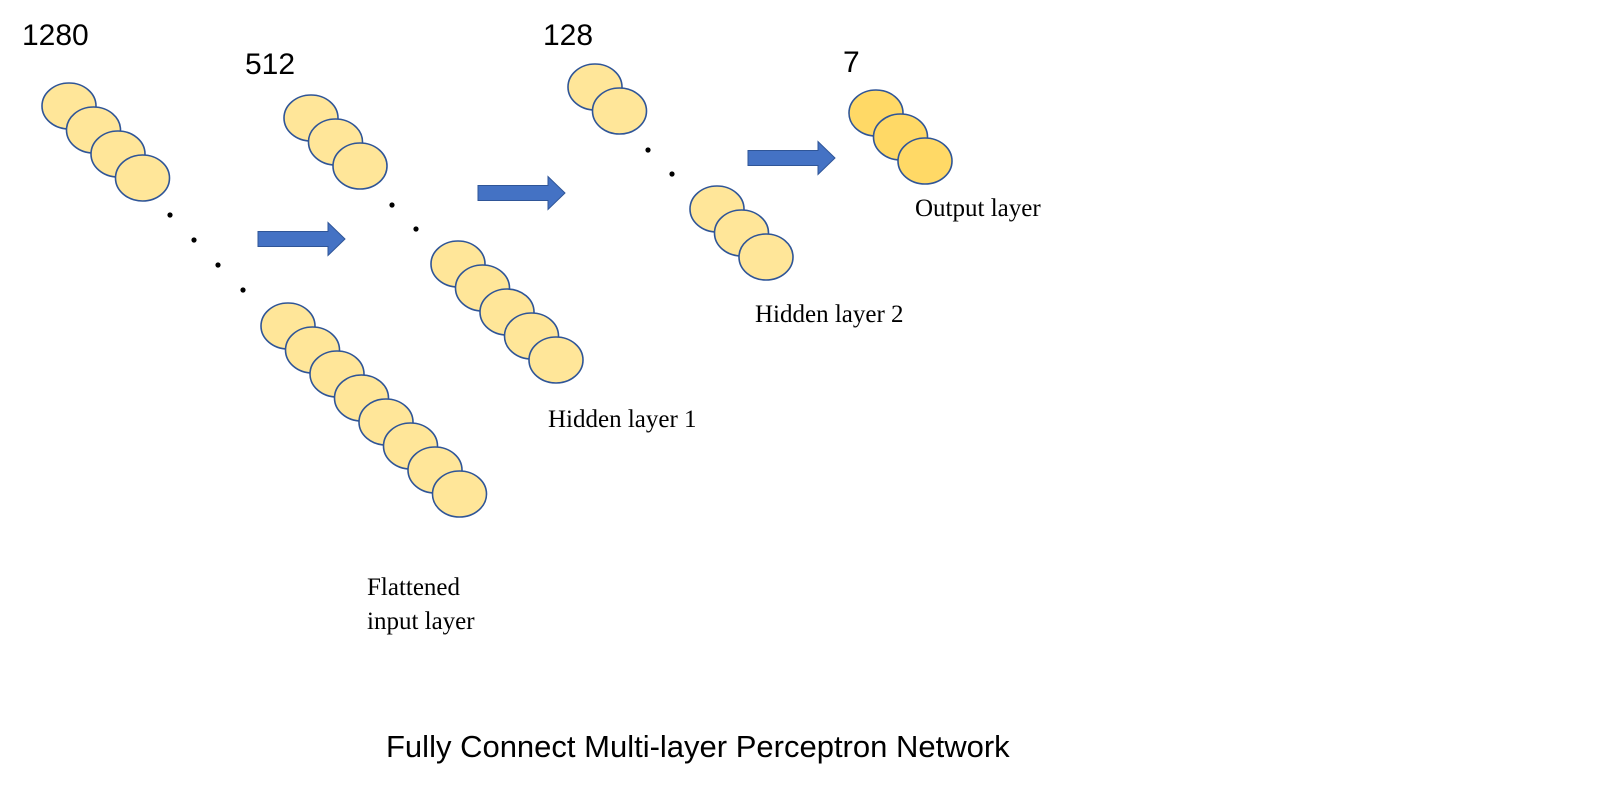 The image size is (1611, 812). Describe the element at coordinates (680, 172) in the screenshot. I see `hidden-layer-2-neurons` at that location.